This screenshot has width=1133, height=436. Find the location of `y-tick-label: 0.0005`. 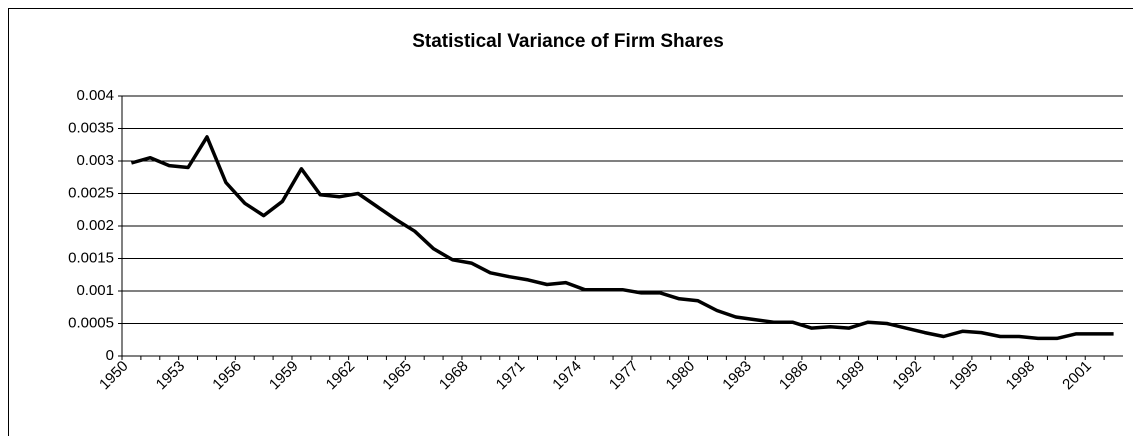

y-tick-label: 0.0005 is located at coordinates (91, 322).